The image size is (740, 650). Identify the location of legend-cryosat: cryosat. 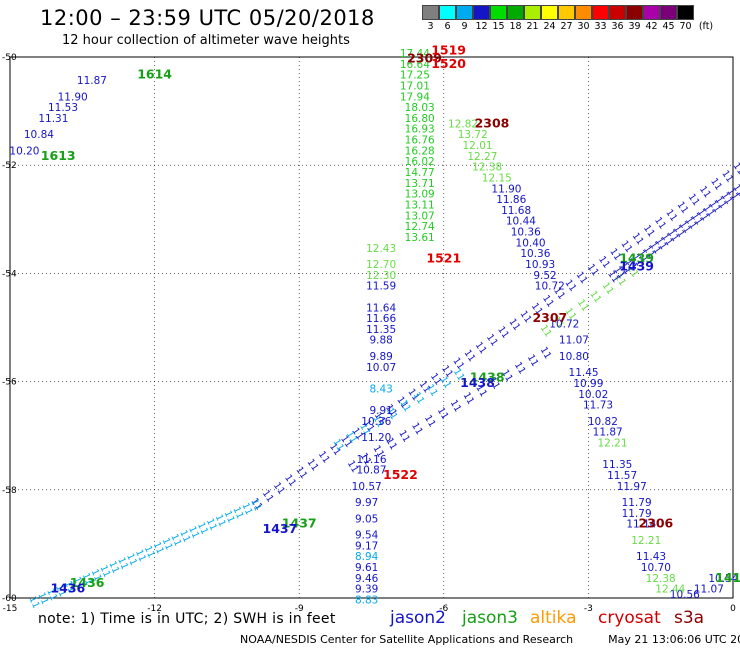
(629, 618).